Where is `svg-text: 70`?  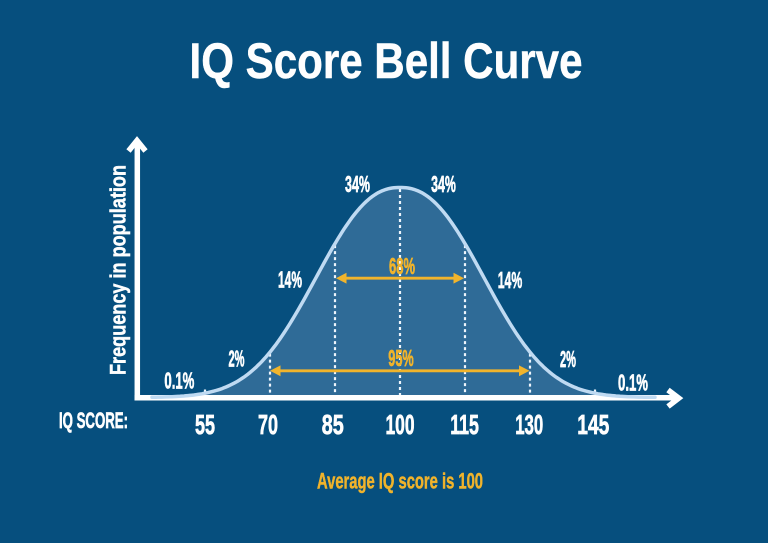
svg-text: 70 is located at coordinates (268, 424).